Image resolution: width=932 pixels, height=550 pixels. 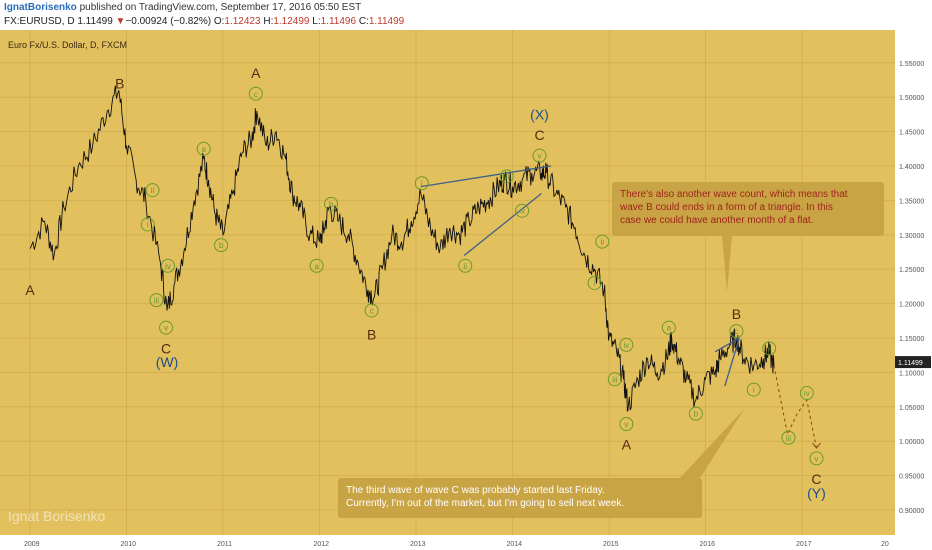 I want to click on y-tick-label: 1.25000, so click(x=911, y=270).